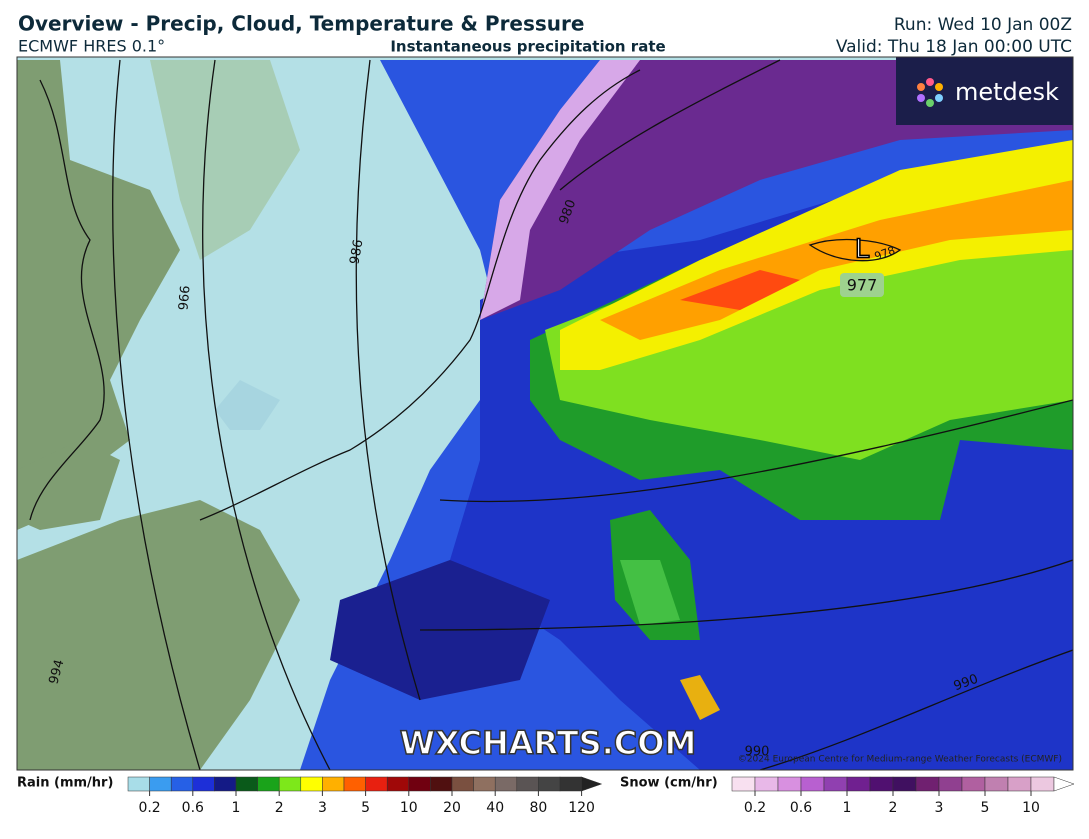 This screenshot has width=1089, height=839. Describe the element at coordinates (1007, 92) in the screenshot. I see `logo: metdesk` at that location.